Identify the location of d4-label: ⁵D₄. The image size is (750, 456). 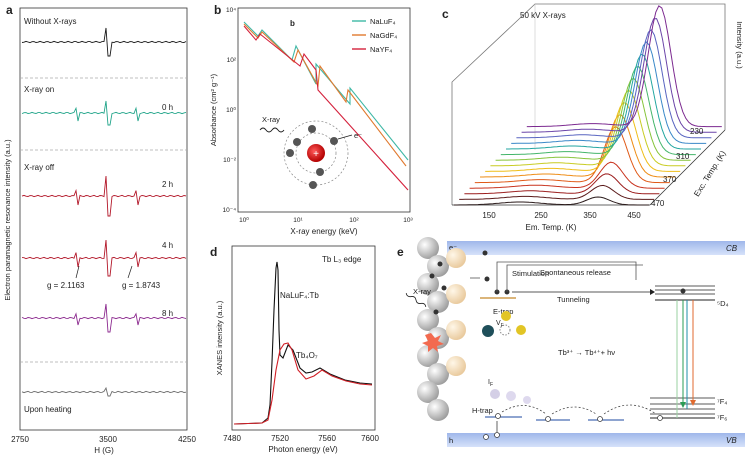
(723, 303).